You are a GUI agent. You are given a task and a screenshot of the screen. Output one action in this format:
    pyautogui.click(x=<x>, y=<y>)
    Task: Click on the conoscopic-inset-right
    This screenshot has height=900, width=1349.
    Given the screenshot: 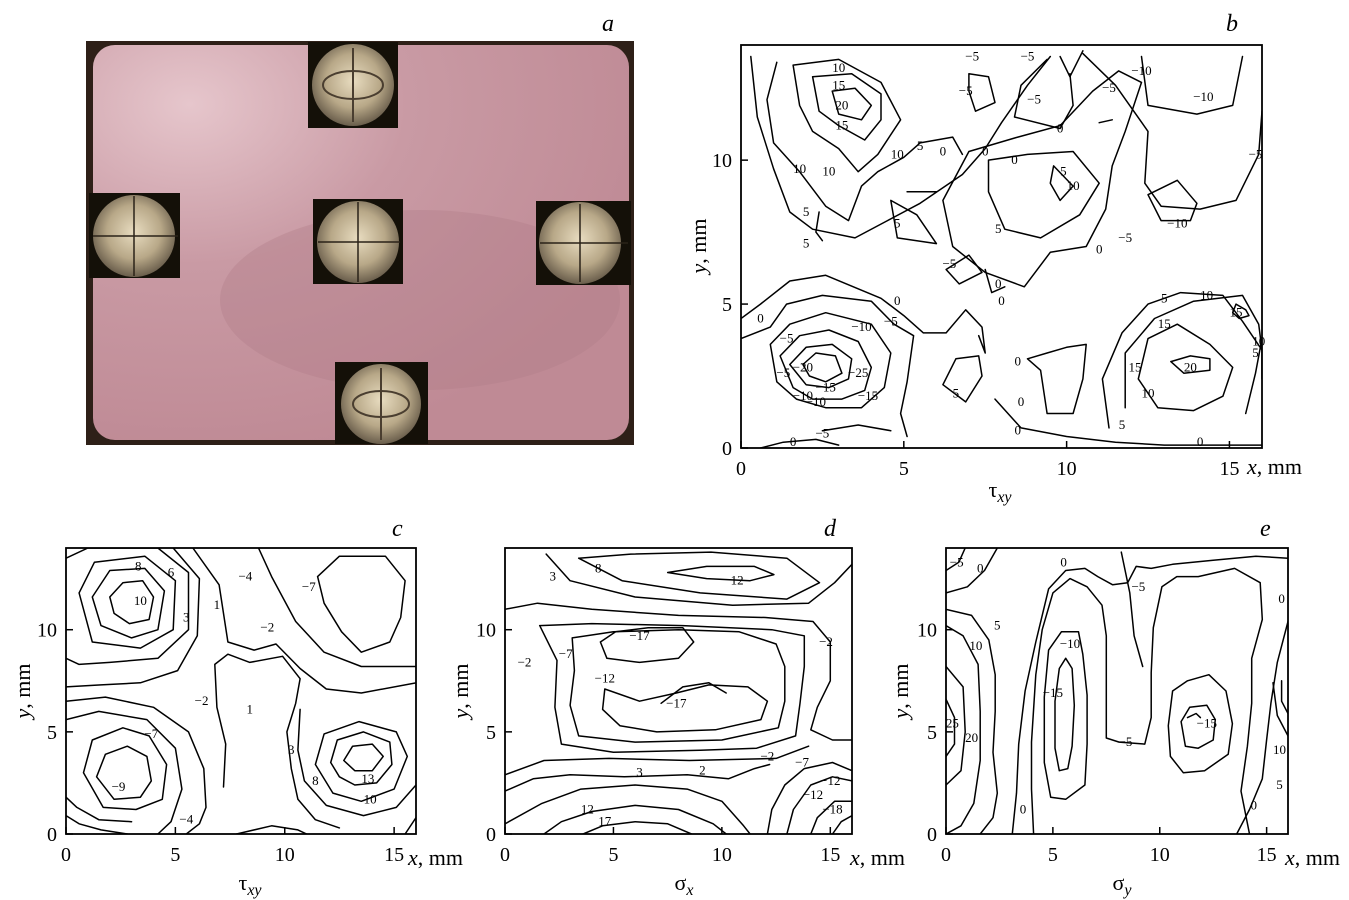 What is the action you would take?
    pyautogui.click(x=583, y=243)
    